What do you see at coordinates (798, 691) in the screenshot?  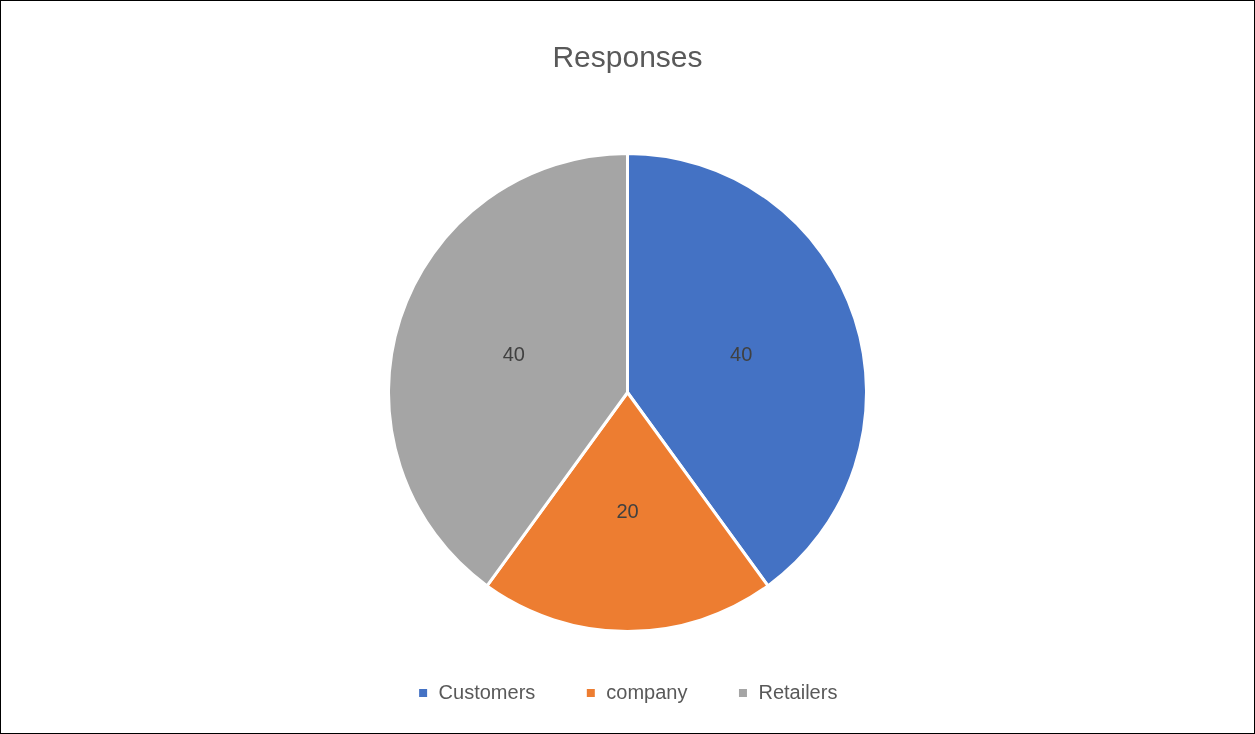 I see `legend-label: Retailers` at bounding box center [798, 691].